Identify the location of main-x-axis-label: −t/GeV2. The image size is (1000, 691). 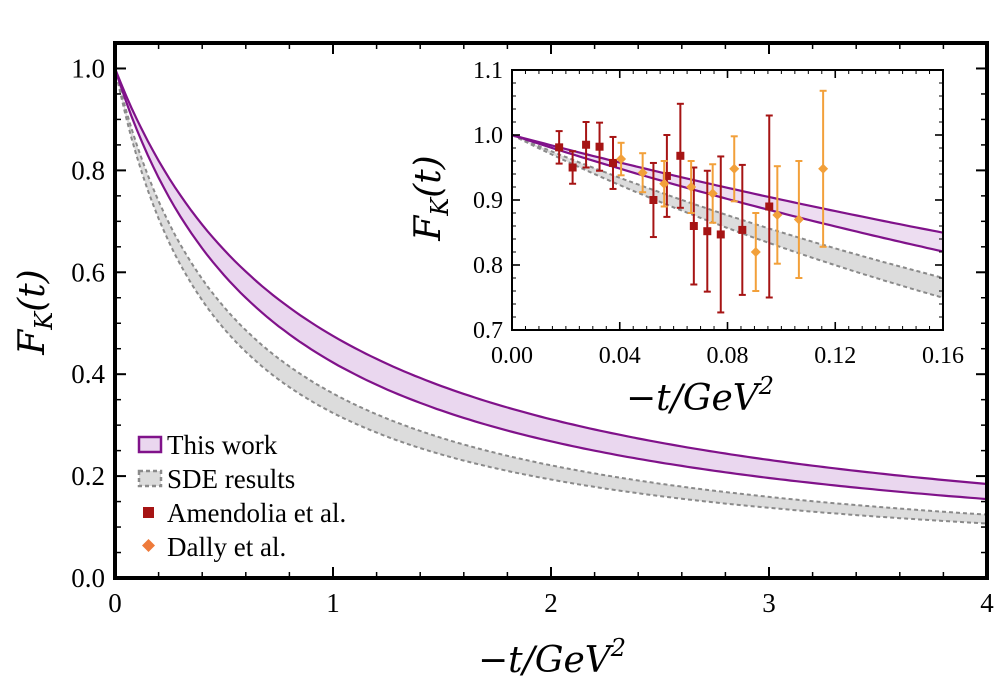
(552, 657).